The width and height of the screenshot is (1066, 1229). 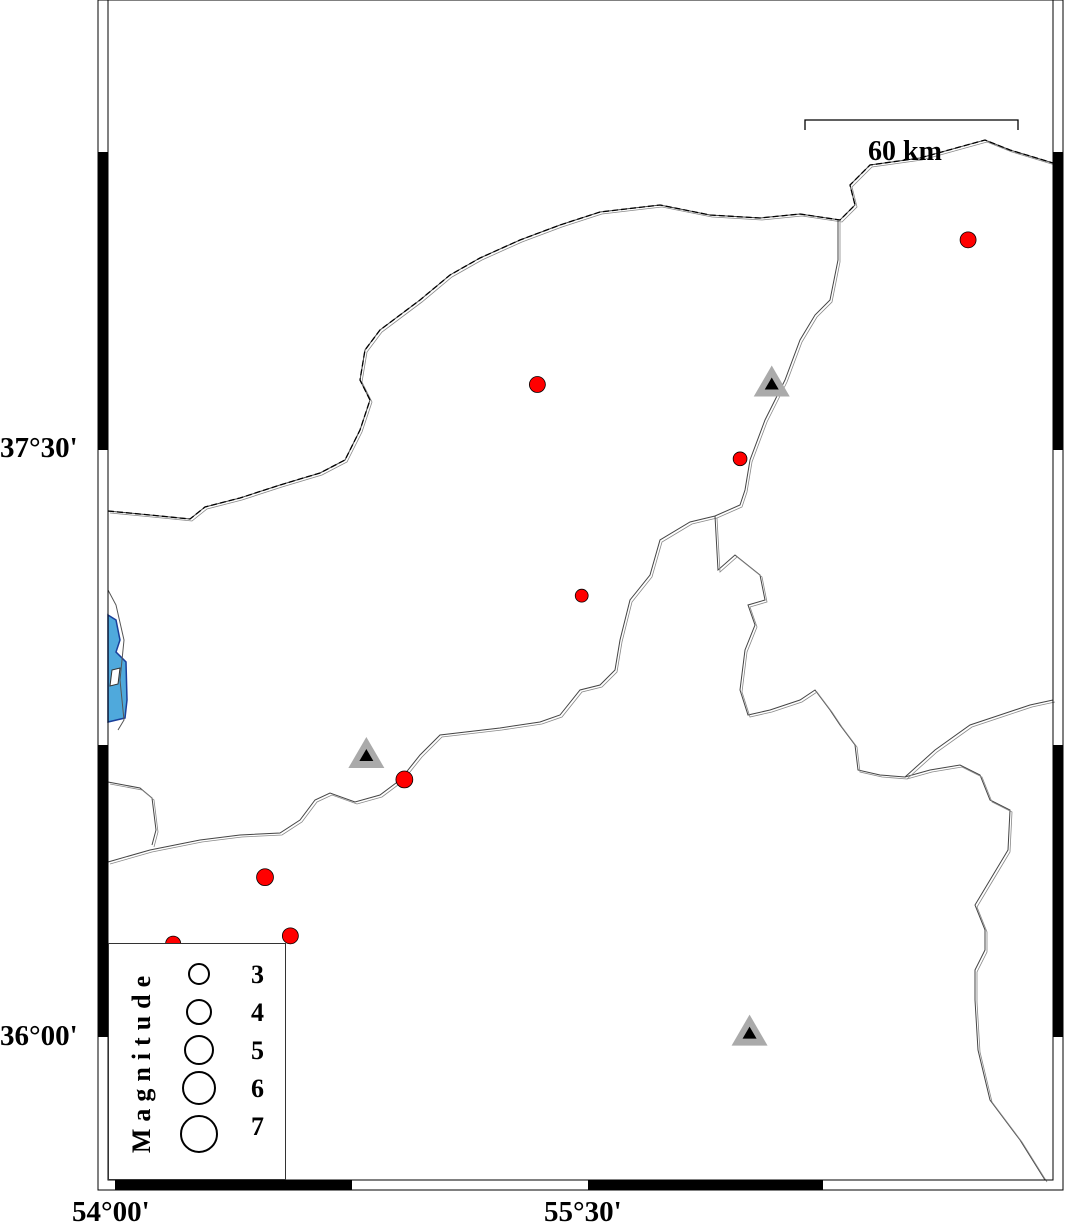 What do you see at coordinates (222, 1056) in the screenshot?
I see `legend-symbols: 3 4 5 6 7` at bounding box center [222, 1056].